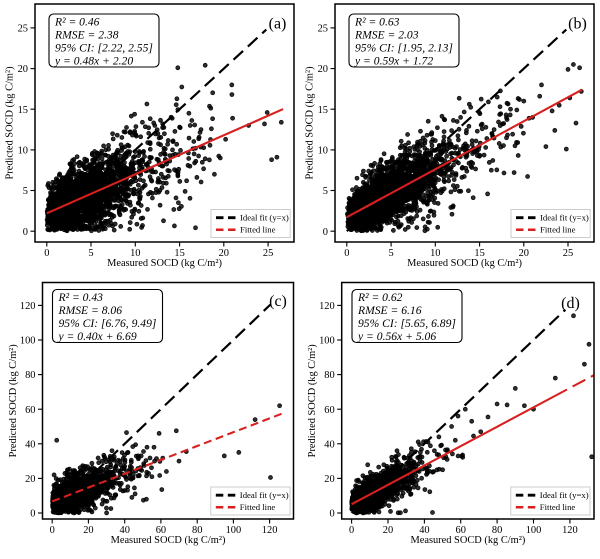 The image size is (600, 559). I want to click on svg-text: Measured SOCD (kg C/m²), so click(164, 263).